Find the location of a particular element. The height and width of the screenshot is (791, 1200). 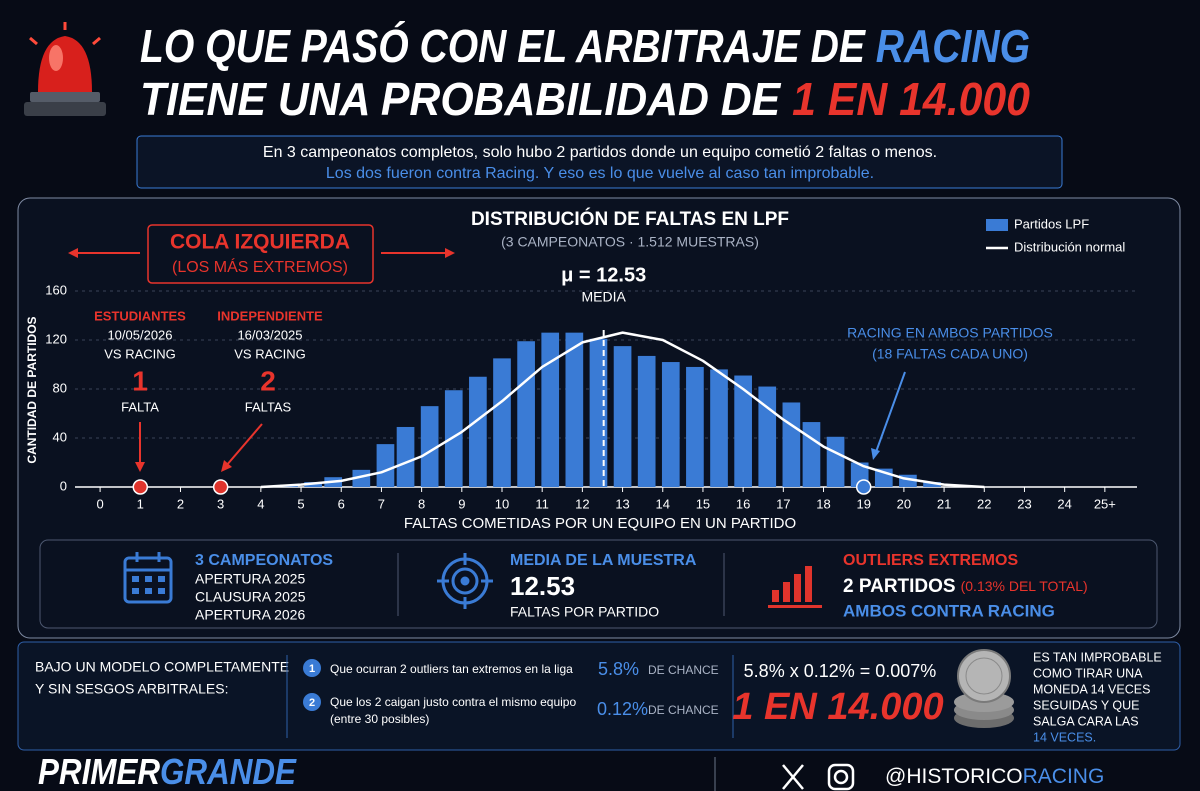

y-axis-label: CANTIDAD DE PARTIDOS is located at coordinates (32, 389).